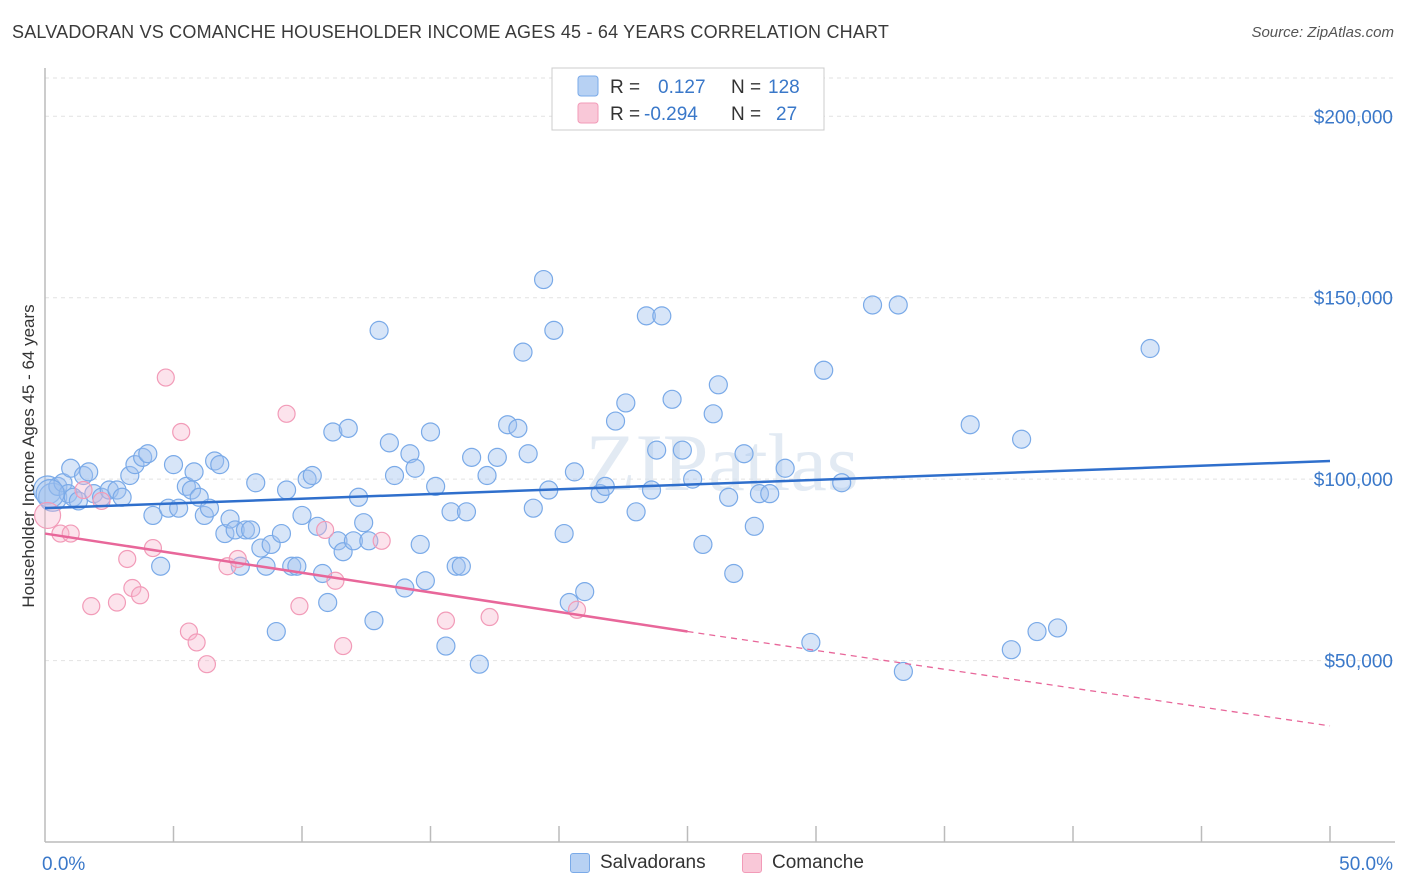 This screenshot has width=1406, height=892. I want to click on x-tick-label-0: 0.0%, so click(63, 864).